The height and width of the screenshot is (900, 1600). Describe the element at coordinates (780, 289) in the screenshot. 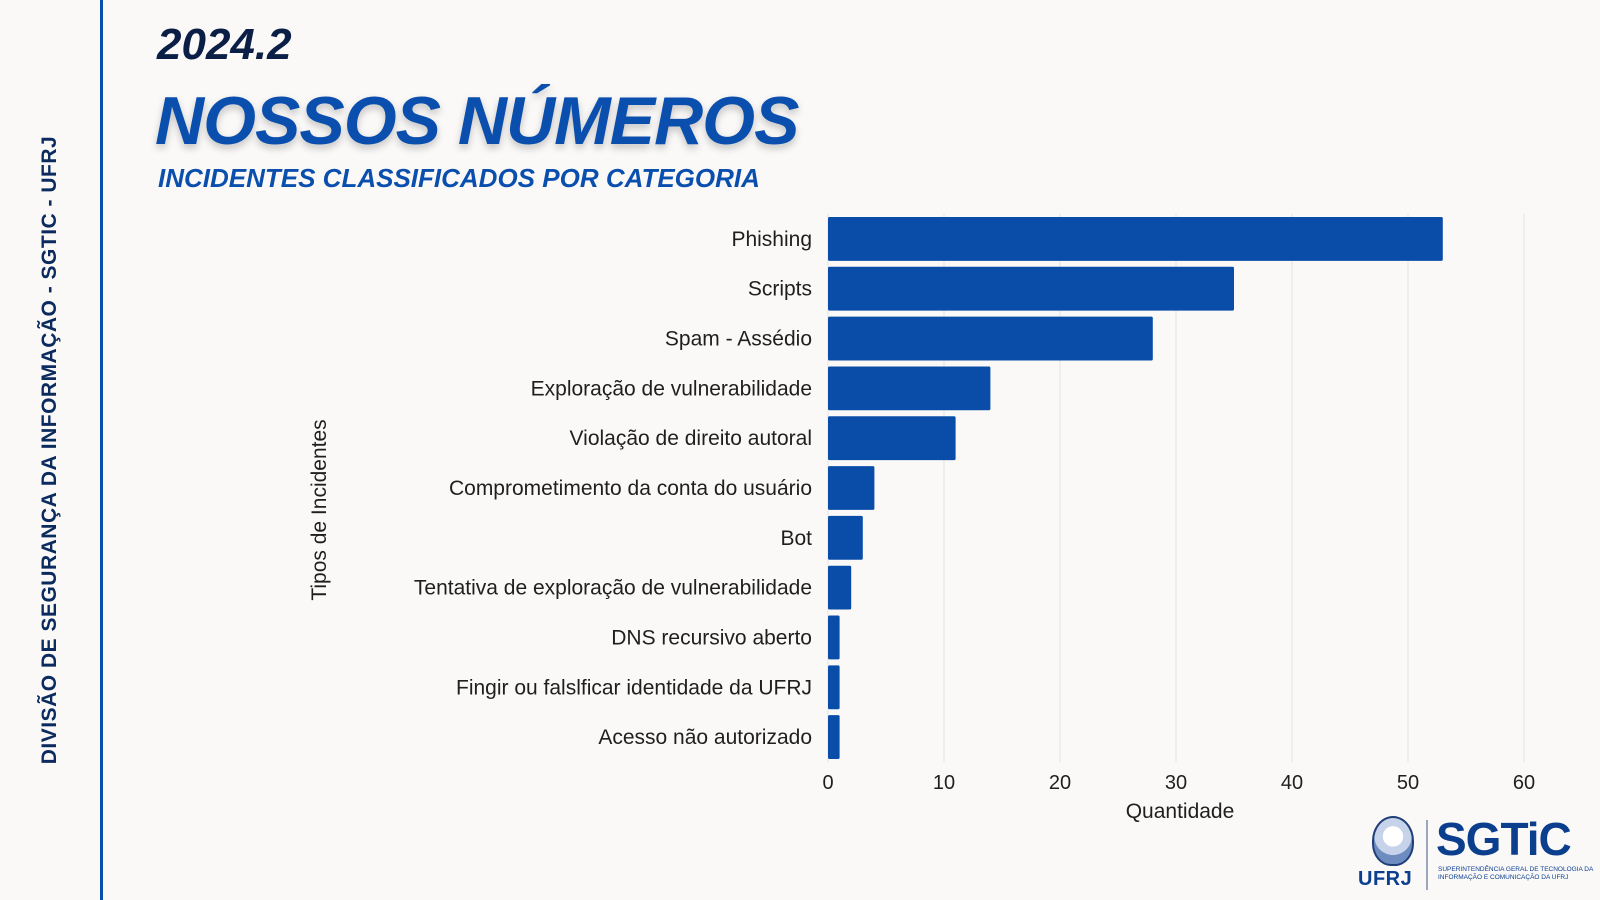

I see `category-label: Scripts` at that location.